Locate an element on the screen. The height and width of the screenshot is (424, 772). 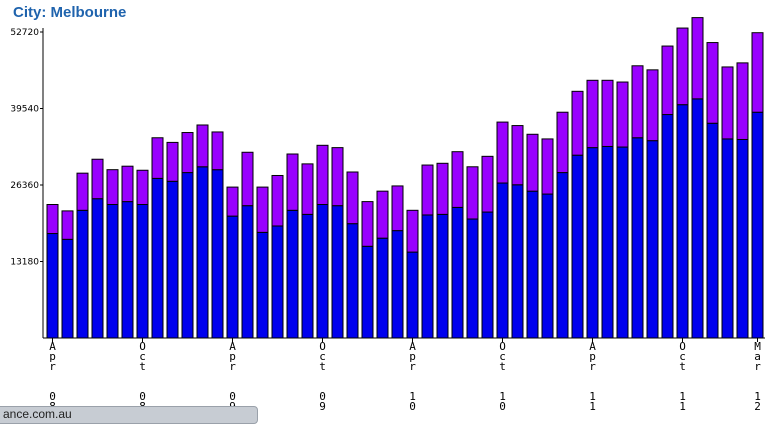
status-bar-url: ance.com.au is located at coordinates (129, 415).